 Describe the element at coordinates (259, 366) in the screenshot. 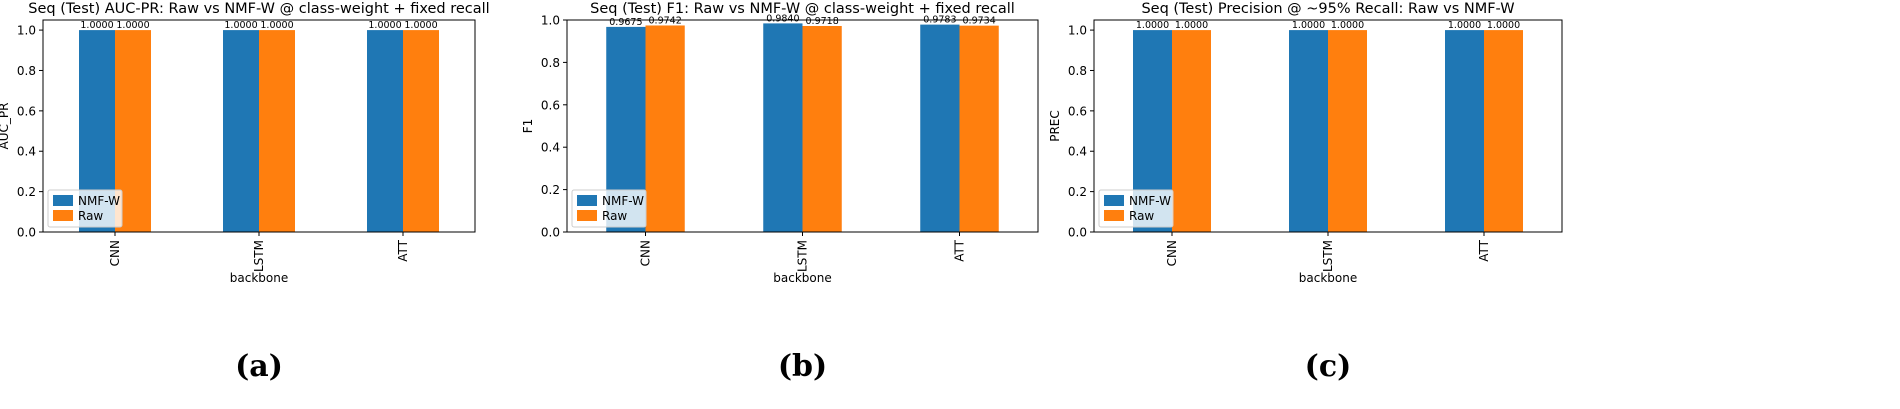

I see `panel-caption: (a)` at that location.